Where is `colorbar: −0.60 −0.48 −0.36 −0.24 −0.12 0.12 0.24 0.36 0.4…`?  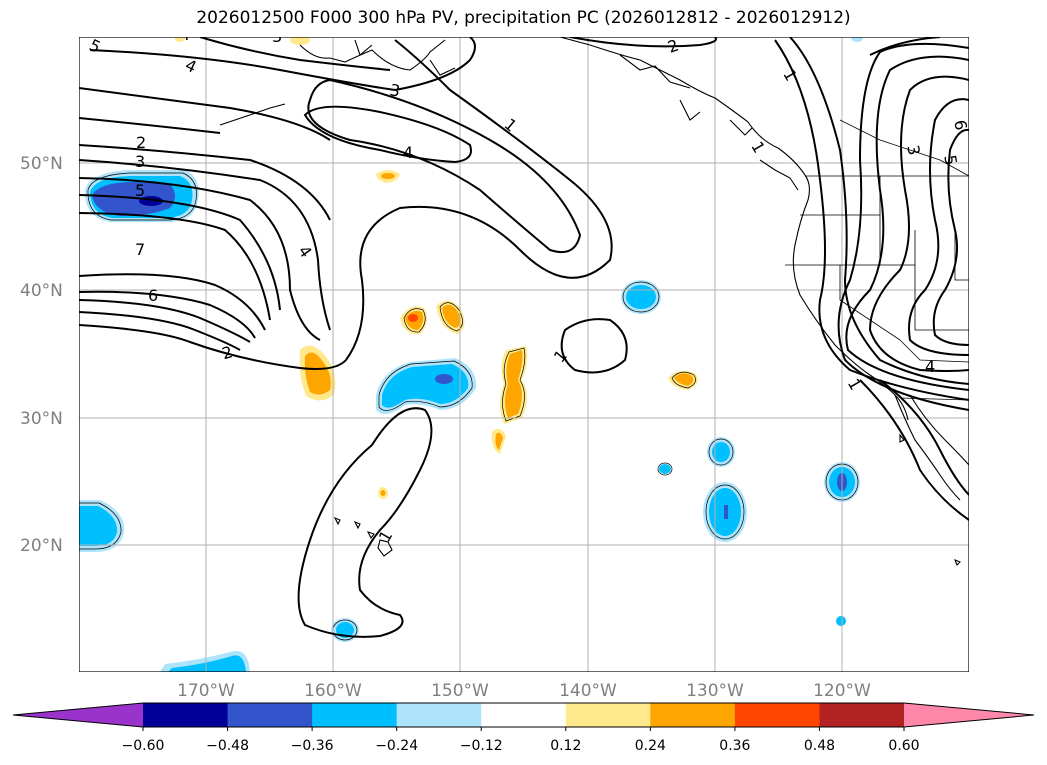
colorbar: −0.60 −0.48 −0.36 −0.24 −0.12 0.12 0.24 0.36 0.4… is located at coordinates (523, 728).